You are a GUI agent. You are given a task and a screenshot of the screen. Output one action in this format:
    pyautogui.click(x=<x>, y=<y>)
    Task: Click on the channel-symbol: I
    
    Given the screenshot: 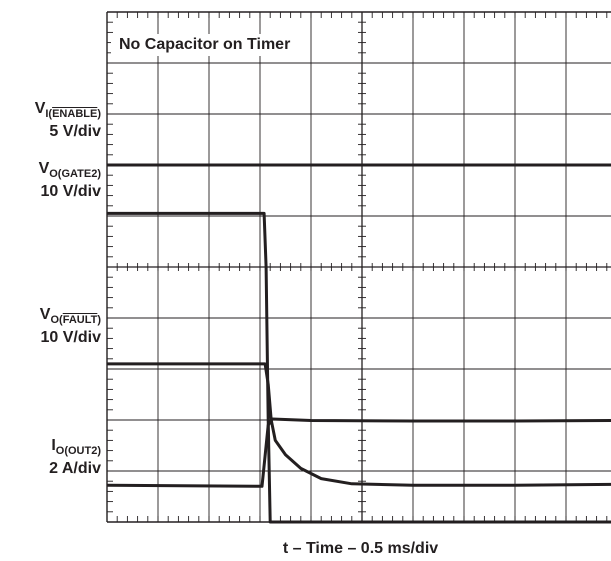 What is the action you would take?
    pyautogui.click(x=53, y=445)
    